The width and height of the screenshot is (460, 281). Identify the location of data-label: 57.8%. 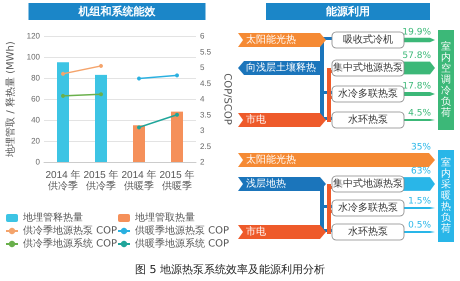
(417, 56).